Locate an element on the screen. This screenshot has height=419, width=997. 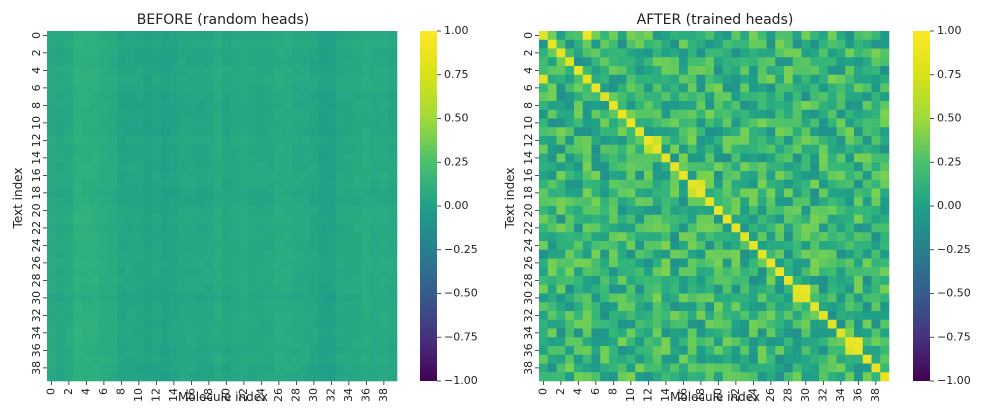
x-tick-label: 38 is located at coordinates (875, 395).